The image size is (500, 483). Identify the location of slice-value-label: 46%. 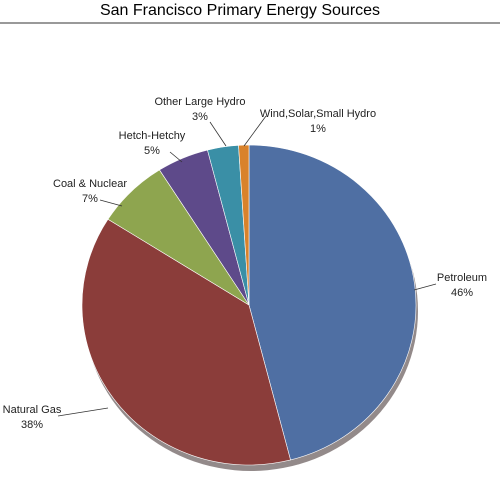
(462, 293).